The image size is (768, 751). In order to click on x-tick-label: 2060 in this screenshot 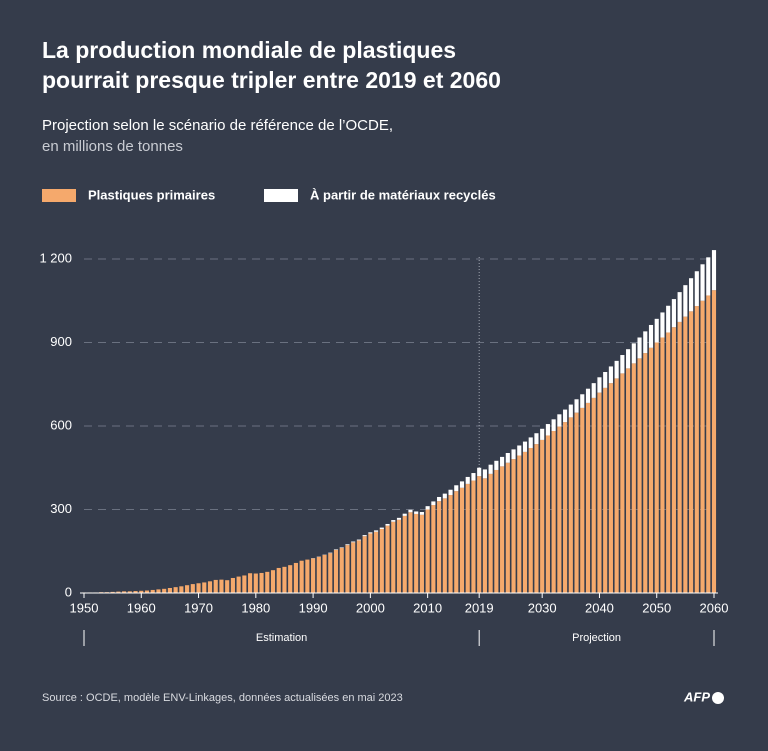, I will do `click(714, 607)`.